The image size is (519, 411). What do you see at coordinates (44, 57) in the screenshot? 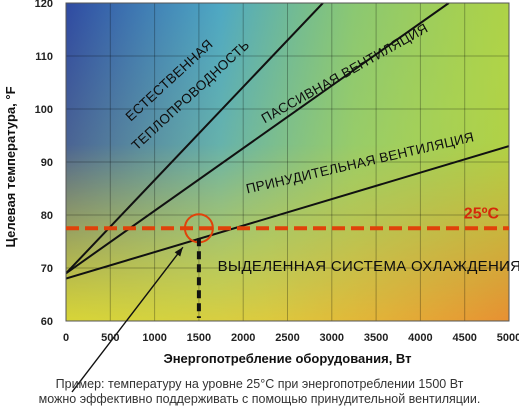
I see `y-tick-label: 110` at bounding box center [44, 57].